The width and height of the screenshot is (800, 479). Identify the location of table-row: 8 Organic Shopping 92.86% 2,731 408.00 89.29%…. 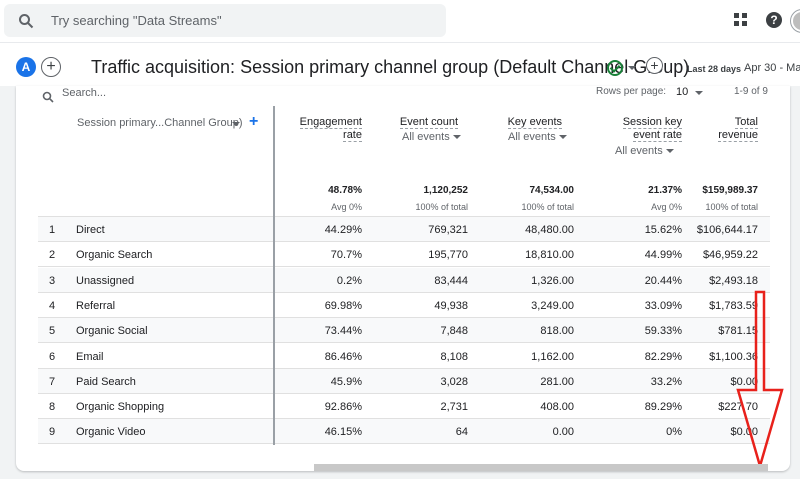
(404, 407).